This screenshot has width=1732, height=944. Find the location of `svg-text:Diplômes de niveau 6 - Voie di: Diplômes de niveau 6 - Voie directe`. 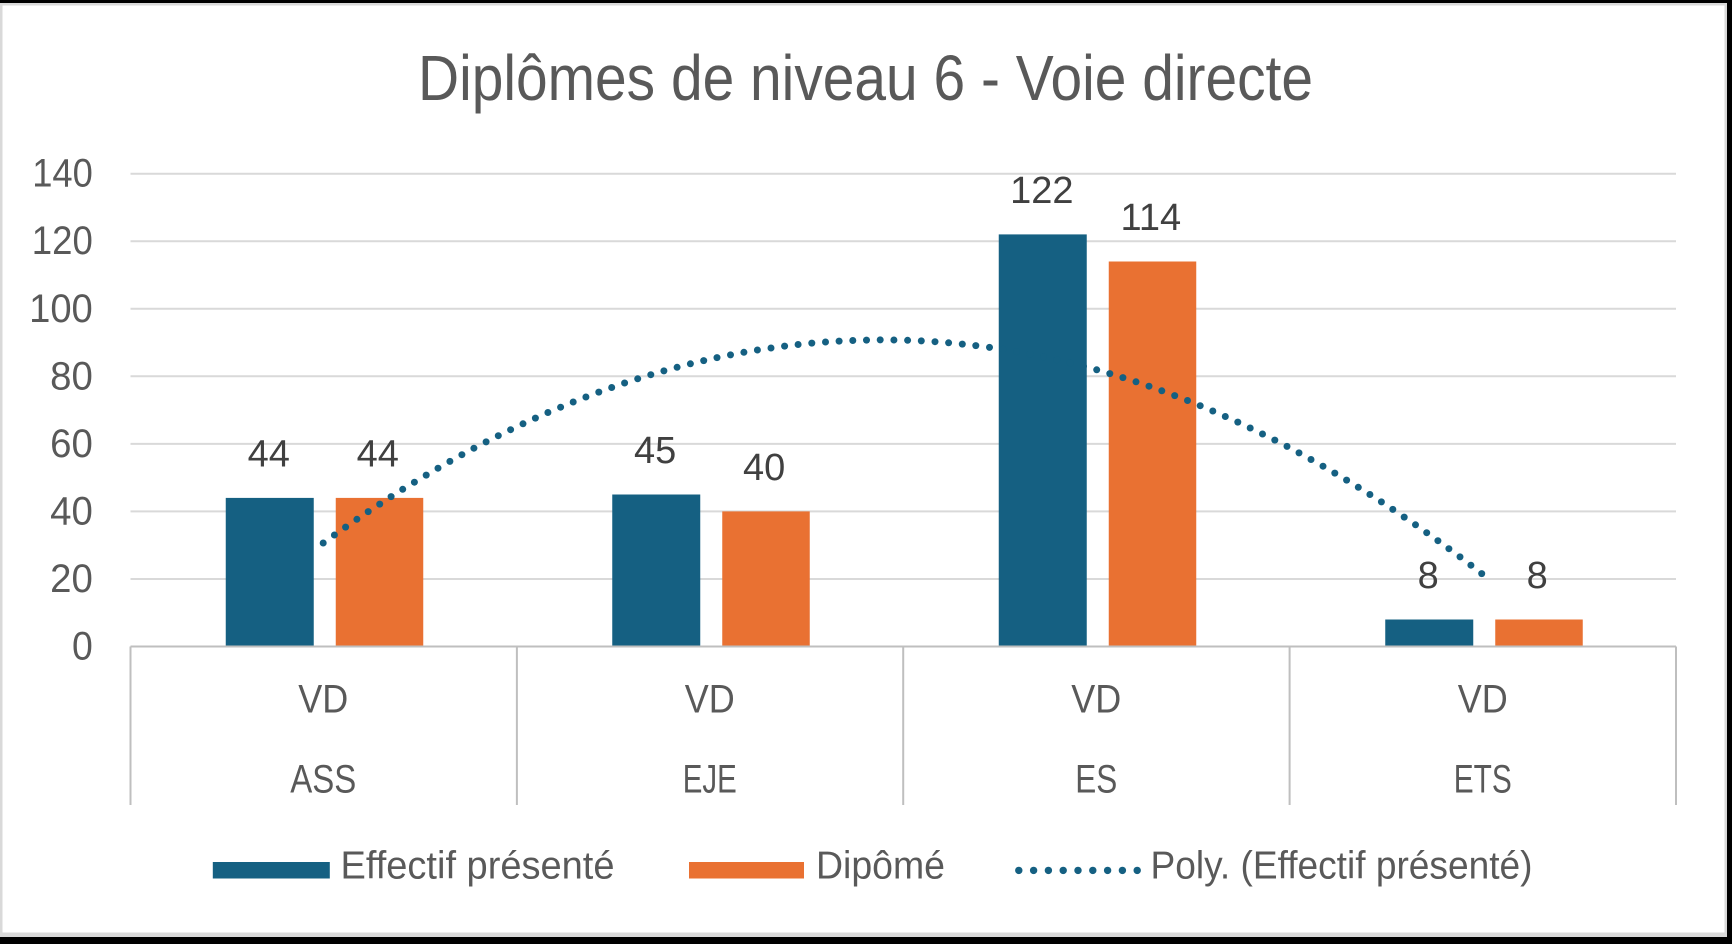

svg-text:Diplômes de niveau 6 - Voie di: Diplômes de niveau 6 - Voie directe is located at coordinates (865, 78).